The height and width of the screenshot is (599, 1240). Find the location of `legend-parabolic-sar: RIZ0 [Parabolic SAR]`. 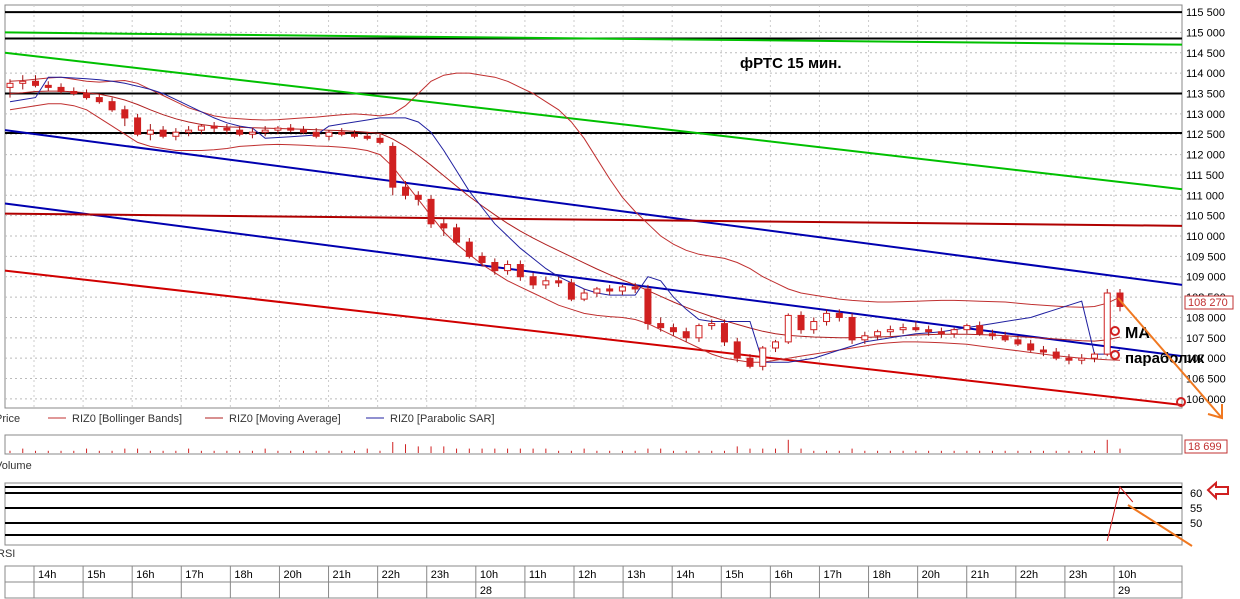

legend-parabolic-sar: RIZ0 [Parabolic SAR] is located at coordinates (442, 419).